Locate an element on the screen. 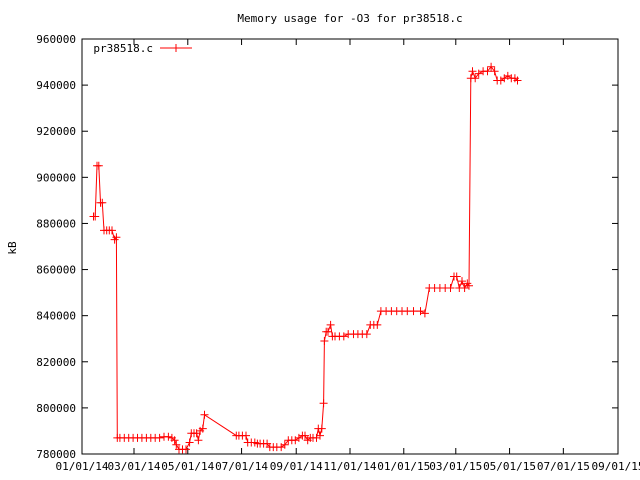  x-tick-label: 09/01/14 is located at coordinates (296, 466).